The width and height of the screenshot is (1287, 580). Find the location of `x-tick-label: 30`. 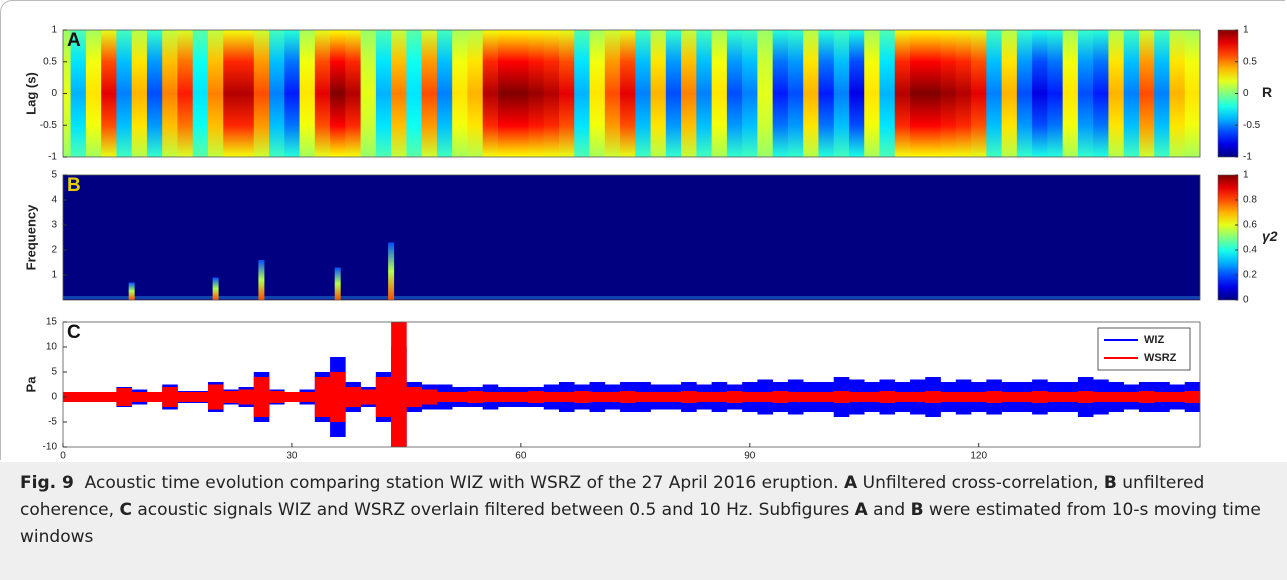

x-tick-label: 30 is located at coordinates (292, 456).